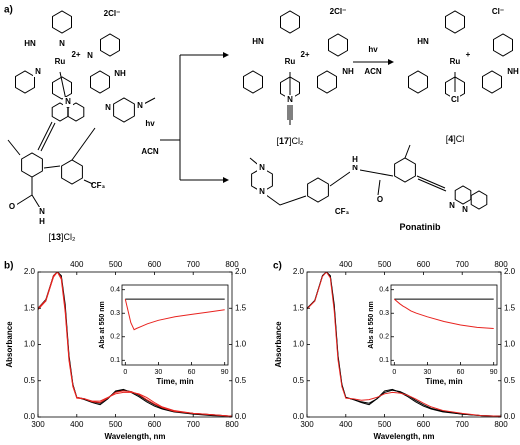 This screenshot has height=445, width=520. Describe the element at coordinates (278, 344) in the screenshot. I see `y-axis-title: Absorbance` at that location.